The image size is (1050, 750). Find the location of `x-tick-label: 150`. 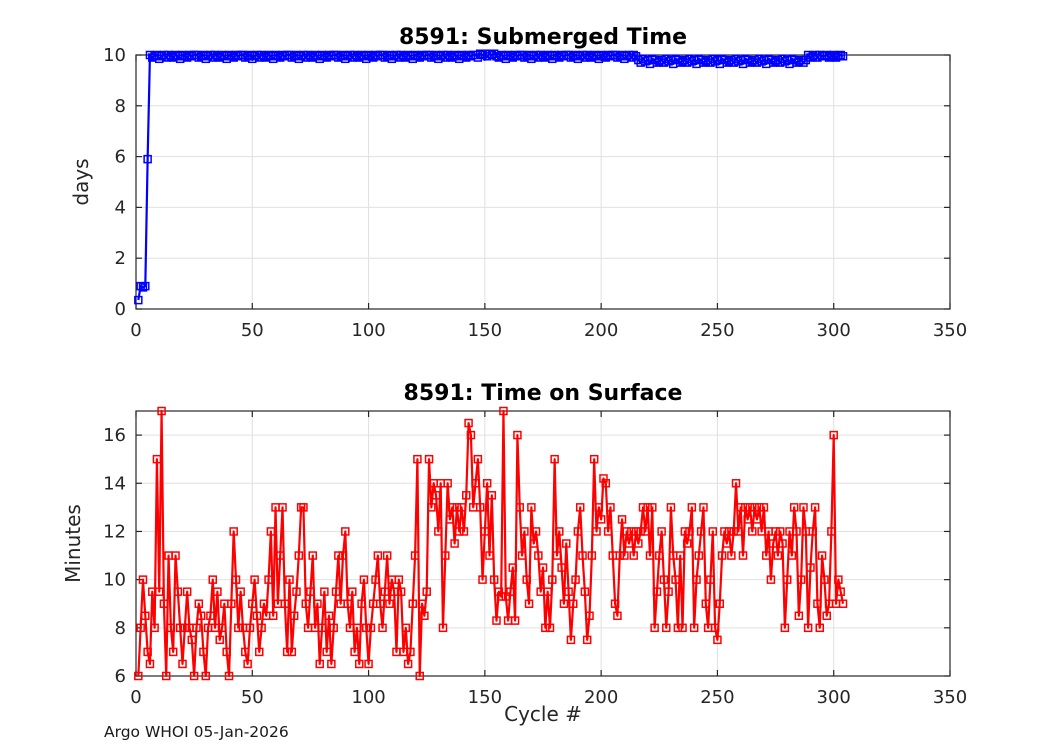

x-tick-label: 150 is located at coordinates (485, 330).